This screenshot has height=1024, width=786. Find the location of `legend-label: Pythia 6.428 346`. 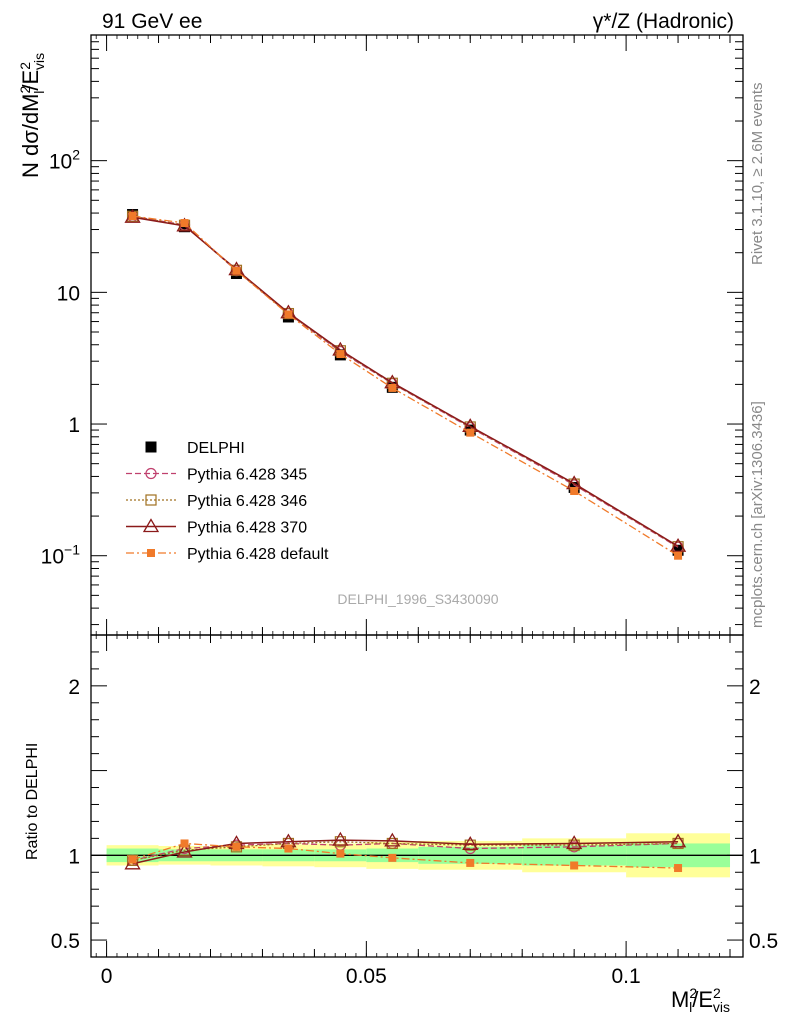

legend-label: Pythia 6.428 346 is located at coordinates (247, 501).